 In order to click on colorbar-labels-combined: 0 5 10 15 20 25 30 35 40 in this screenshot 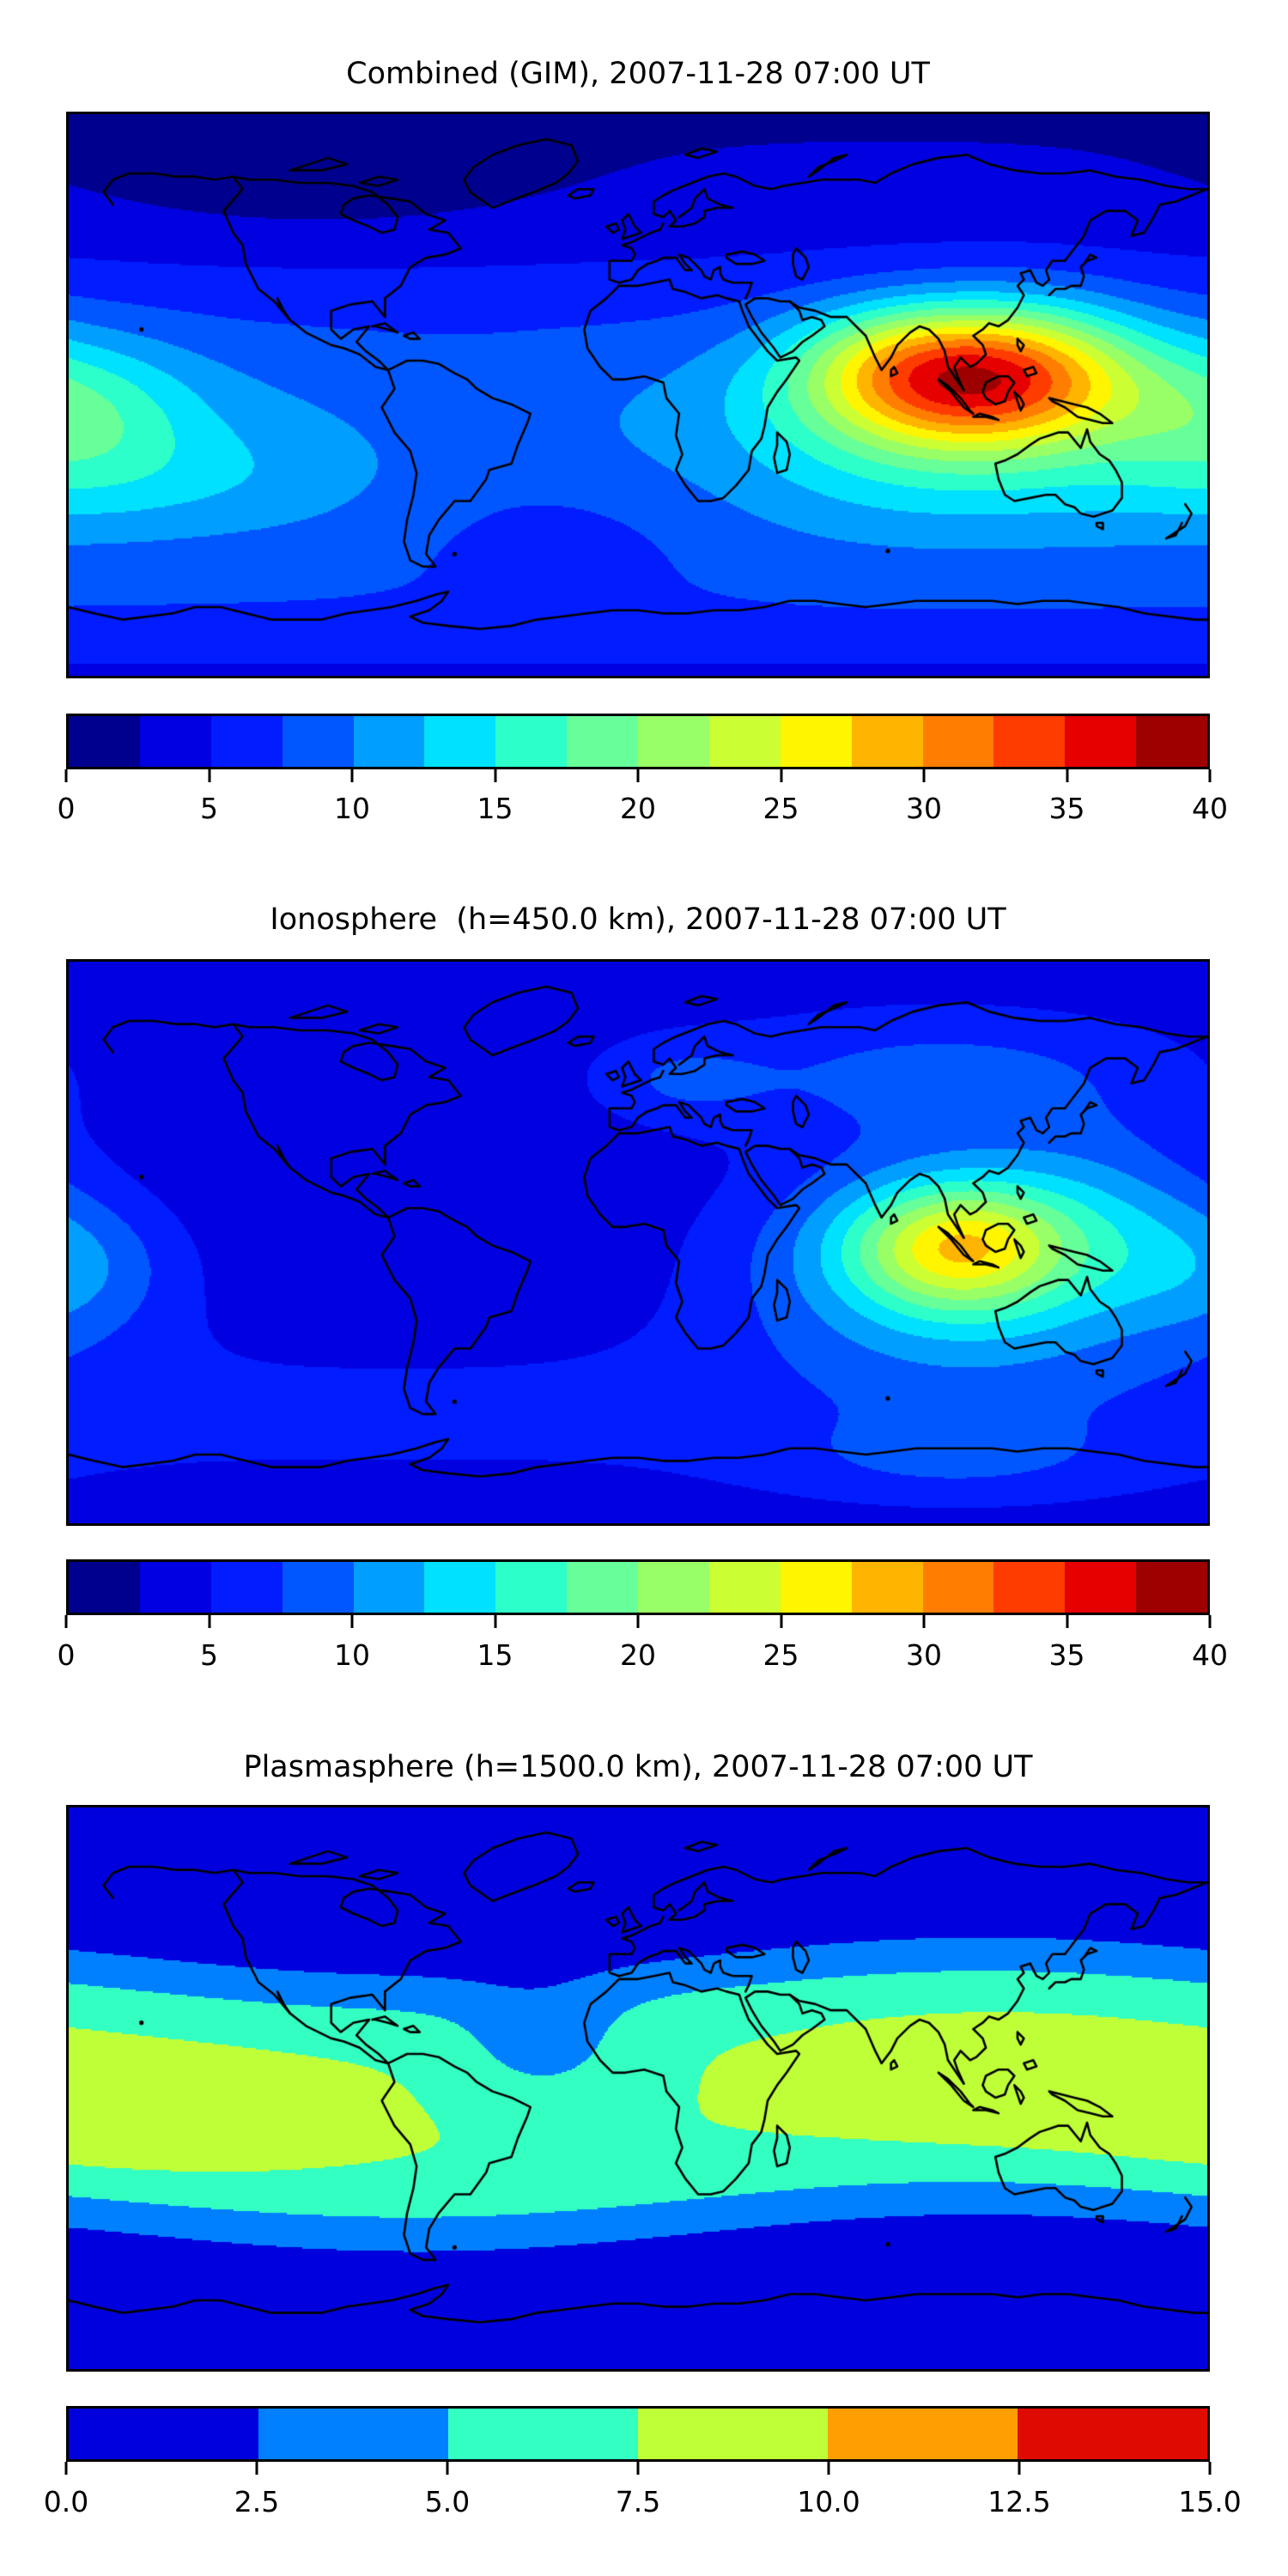, I will do `click(643, 809)`.